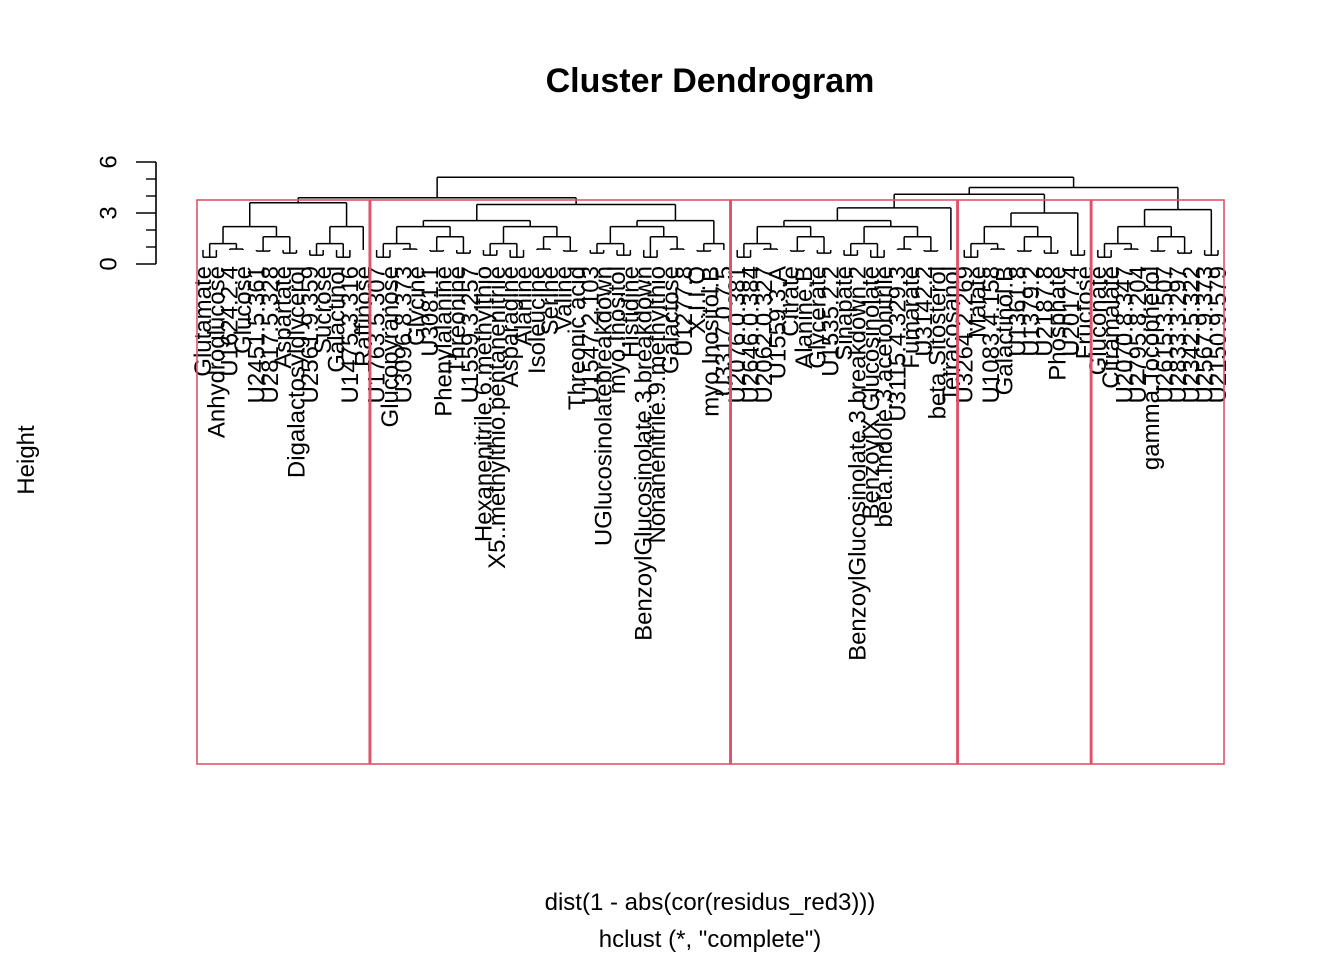  Describe the element at coordinates (978, 302) in the screenshot. I see `leaf-label: Malate` at that location.